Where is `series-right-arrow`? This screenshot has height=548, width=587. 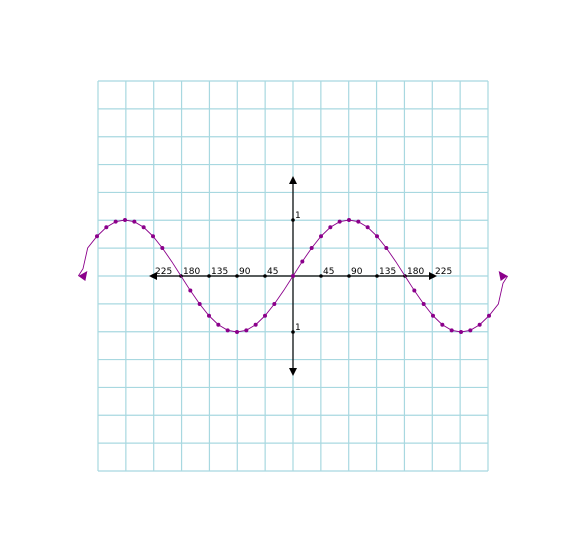 series-right-arrow is located at coordinates (503, 276).